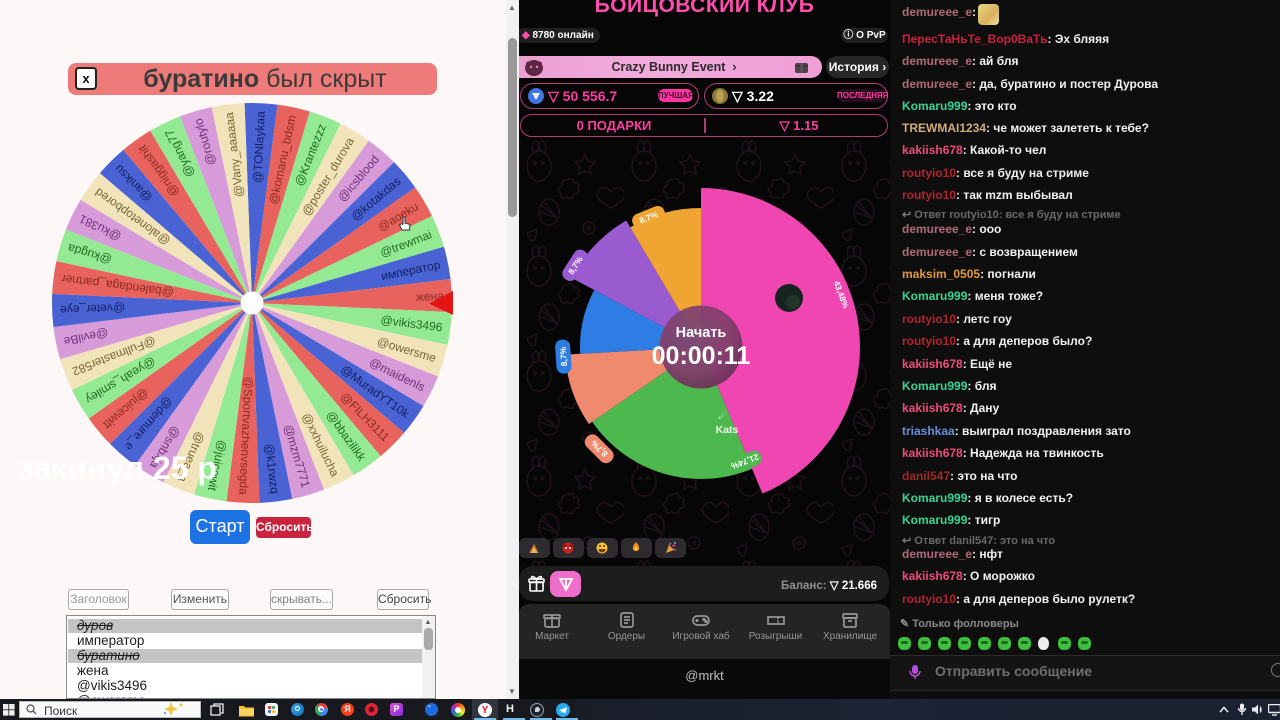 This screenshot has height=720, width=1280. I want to click on svg-text: @Sportvazhenvsegda, so click(245, 435).